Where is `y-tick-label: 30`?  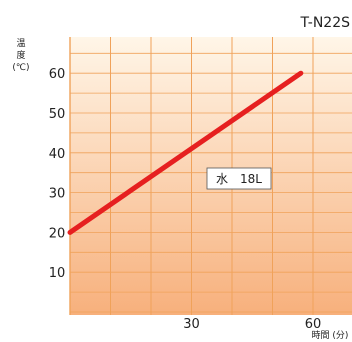 y-tick-label: 30 is located at coordinates (57, 194).